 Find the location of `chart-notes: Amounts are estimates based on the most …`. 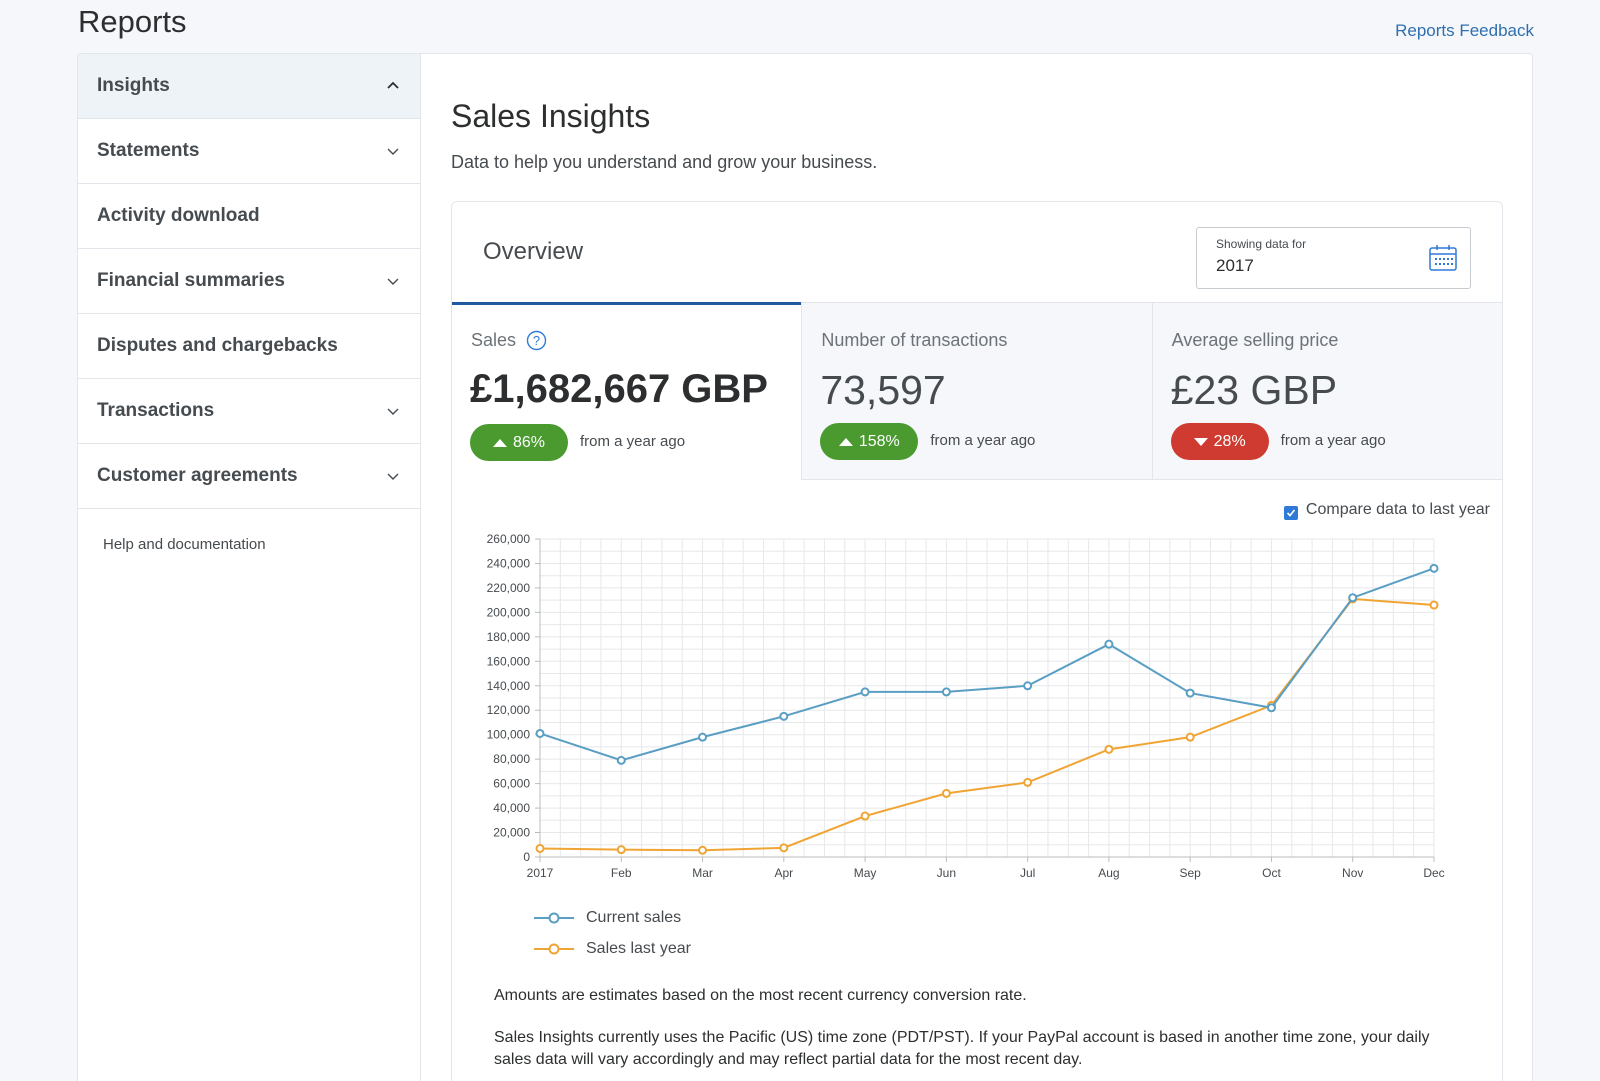

chart-notes: Amounts are estimates based on the most … is located at coordinates (978, 1033).